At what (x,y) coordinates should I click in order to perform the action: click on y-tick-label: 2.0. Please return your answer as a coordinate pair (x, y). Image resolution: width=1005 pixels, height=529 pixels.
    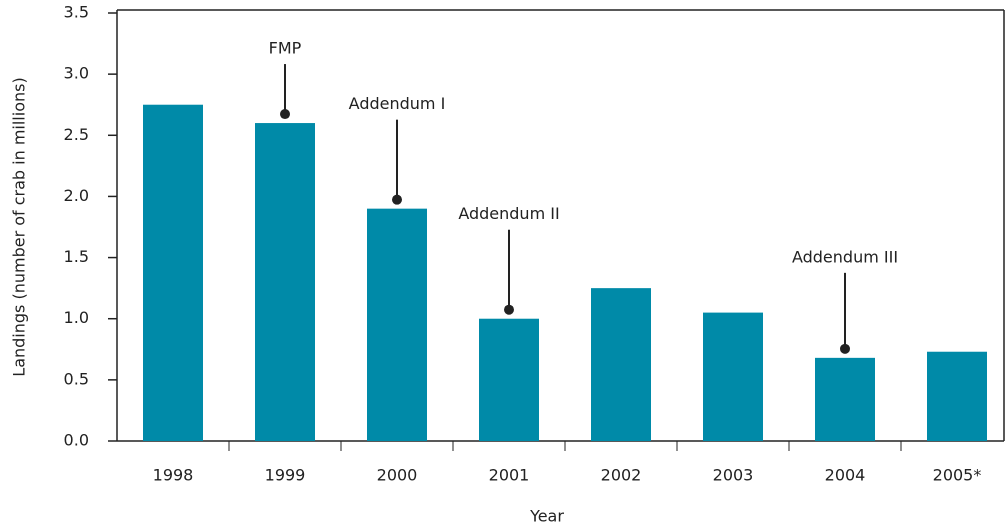
    Looking at the image, I should click on (76, 195).